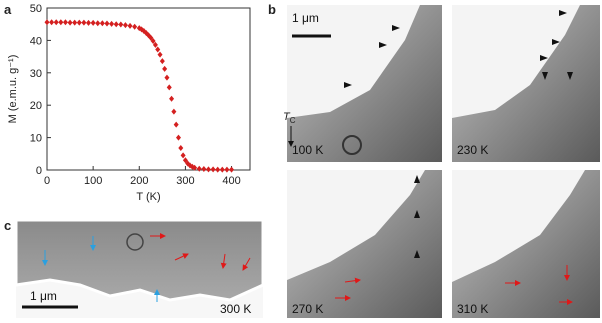  What do you see at coordinates (36, 41) in the screenshot?
I see `y-tick-label: 40` at bounding box center [36, 41].